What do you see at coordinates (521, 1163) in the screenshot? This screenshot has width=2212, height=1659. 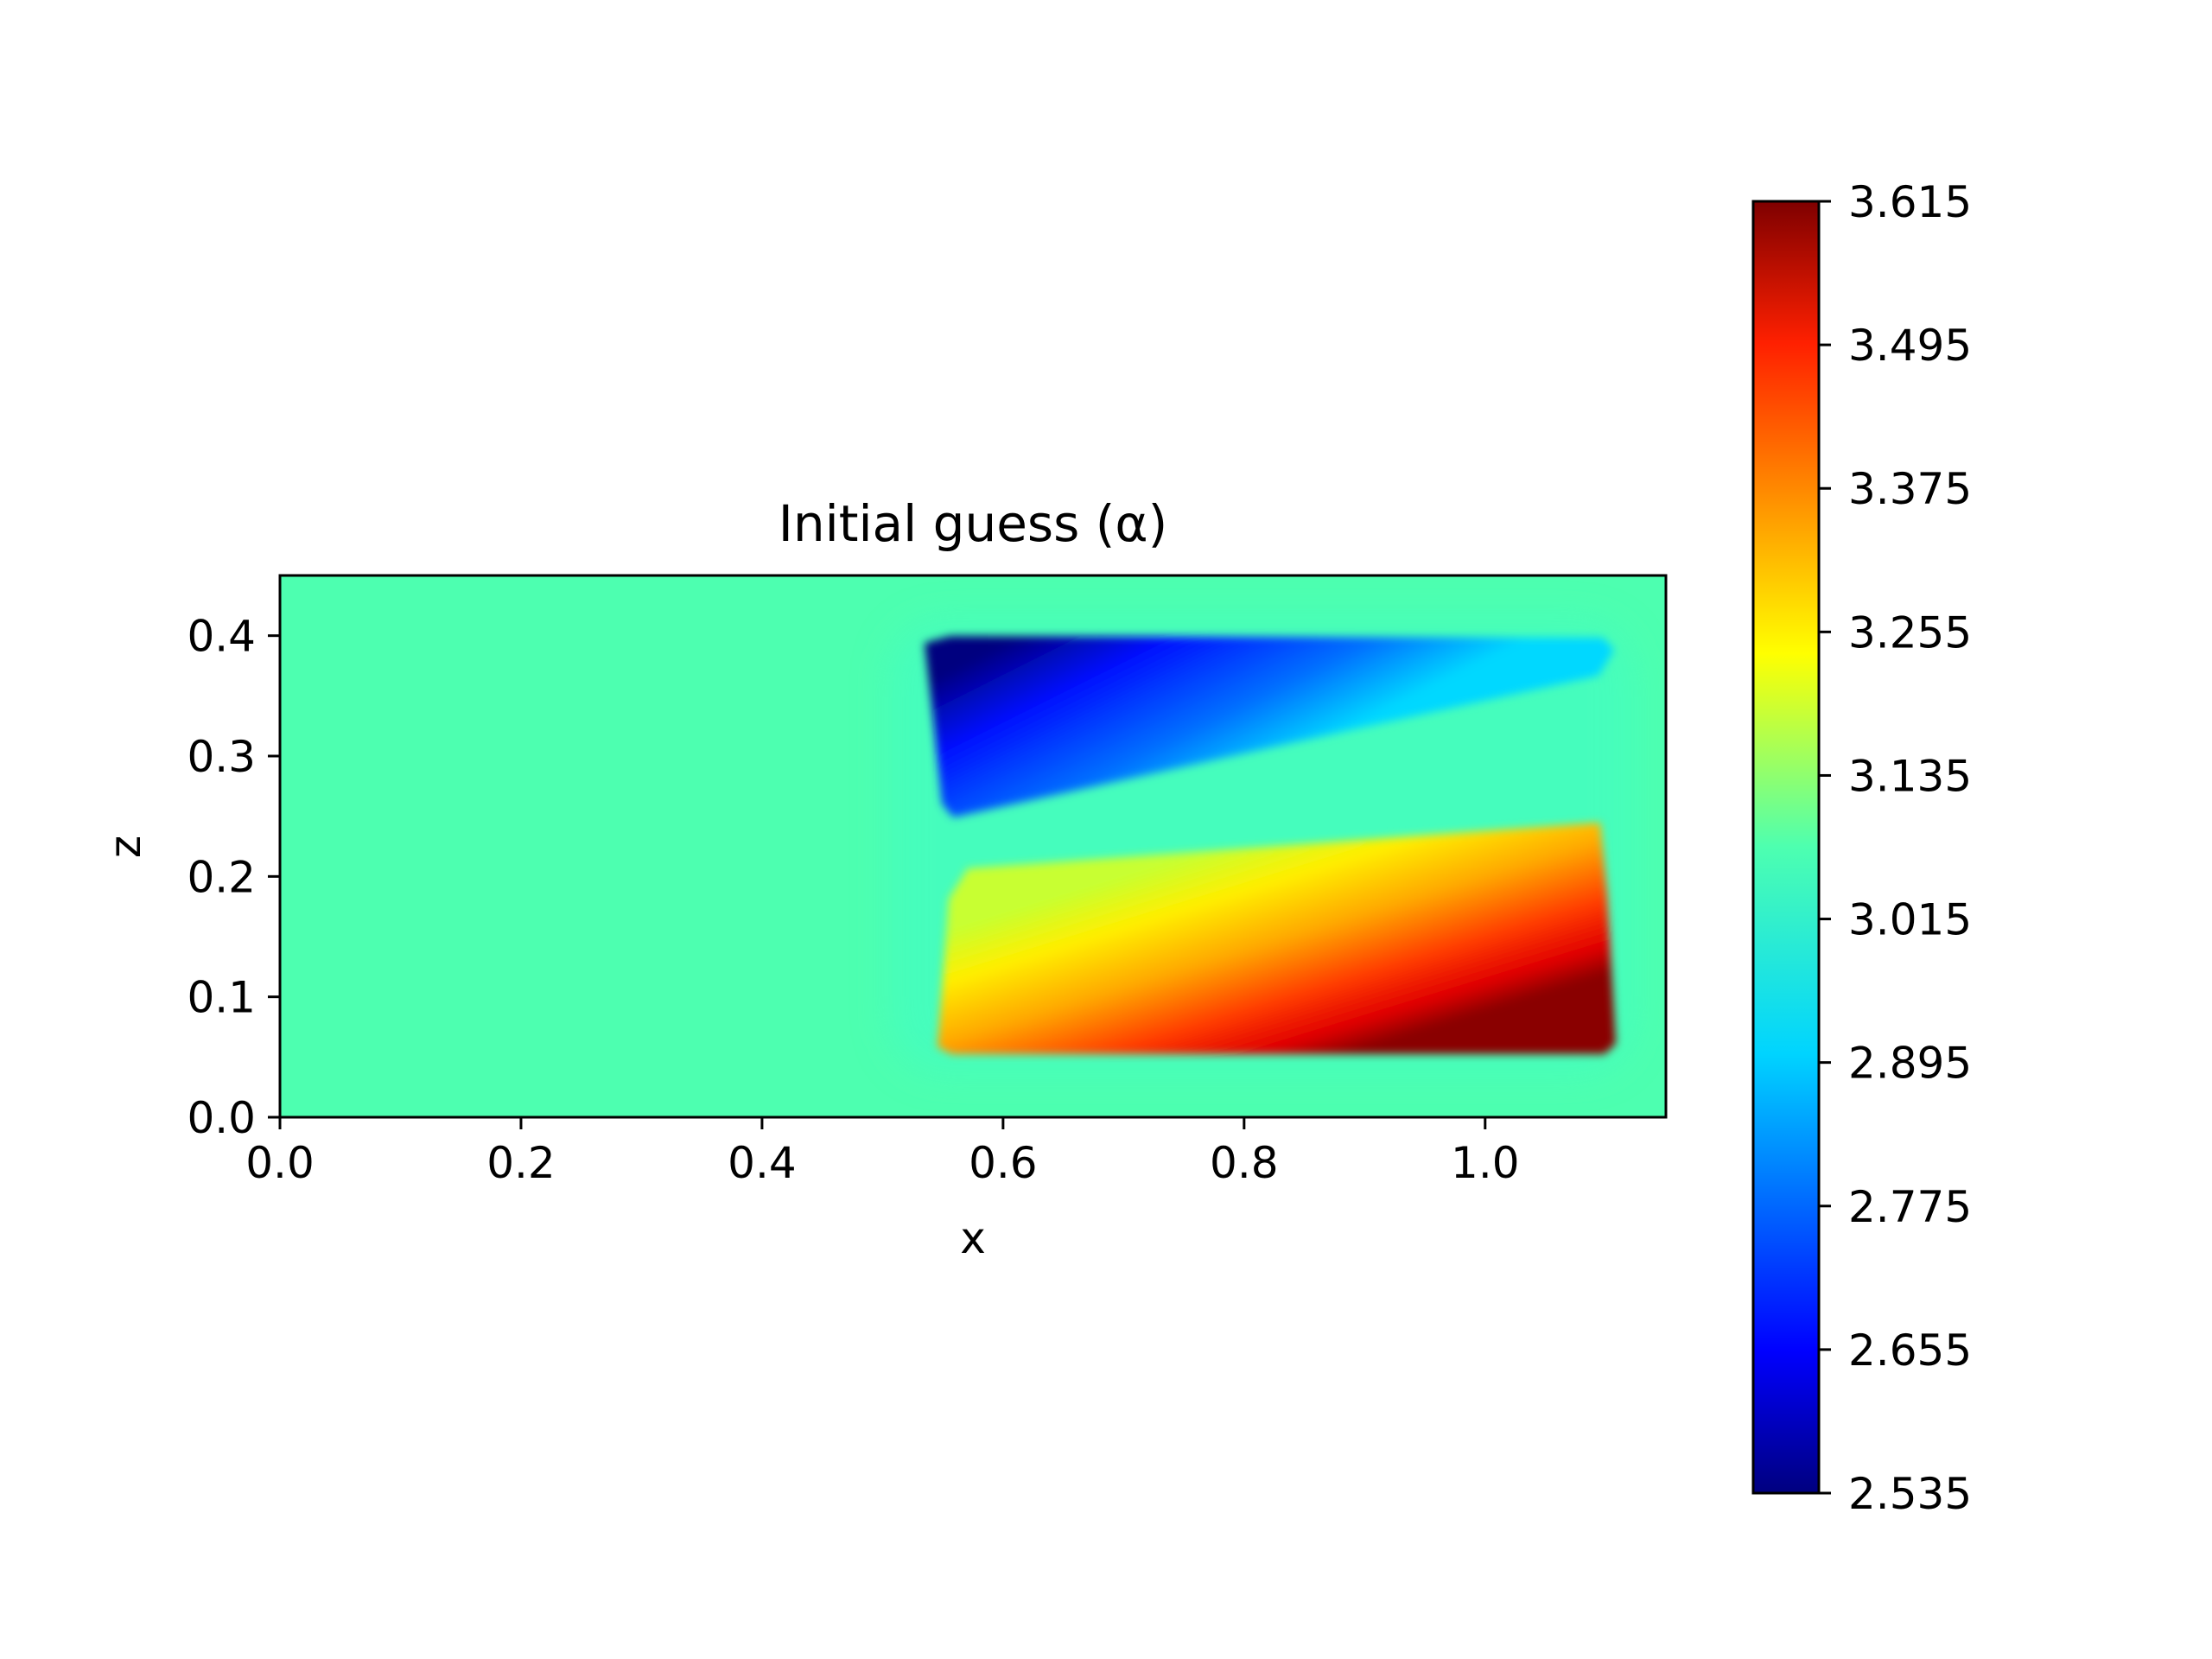 I see `x-tick-label: 0.2` at bounding box center [521, 1163].